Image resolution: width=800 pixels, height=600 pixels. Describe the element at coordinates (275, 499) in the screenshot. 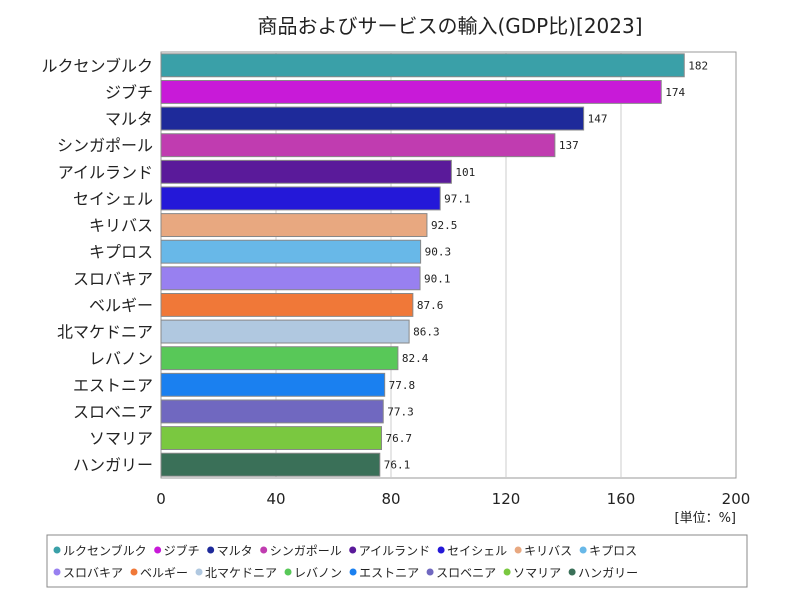

I see `x-tick-label: 40` at that location.